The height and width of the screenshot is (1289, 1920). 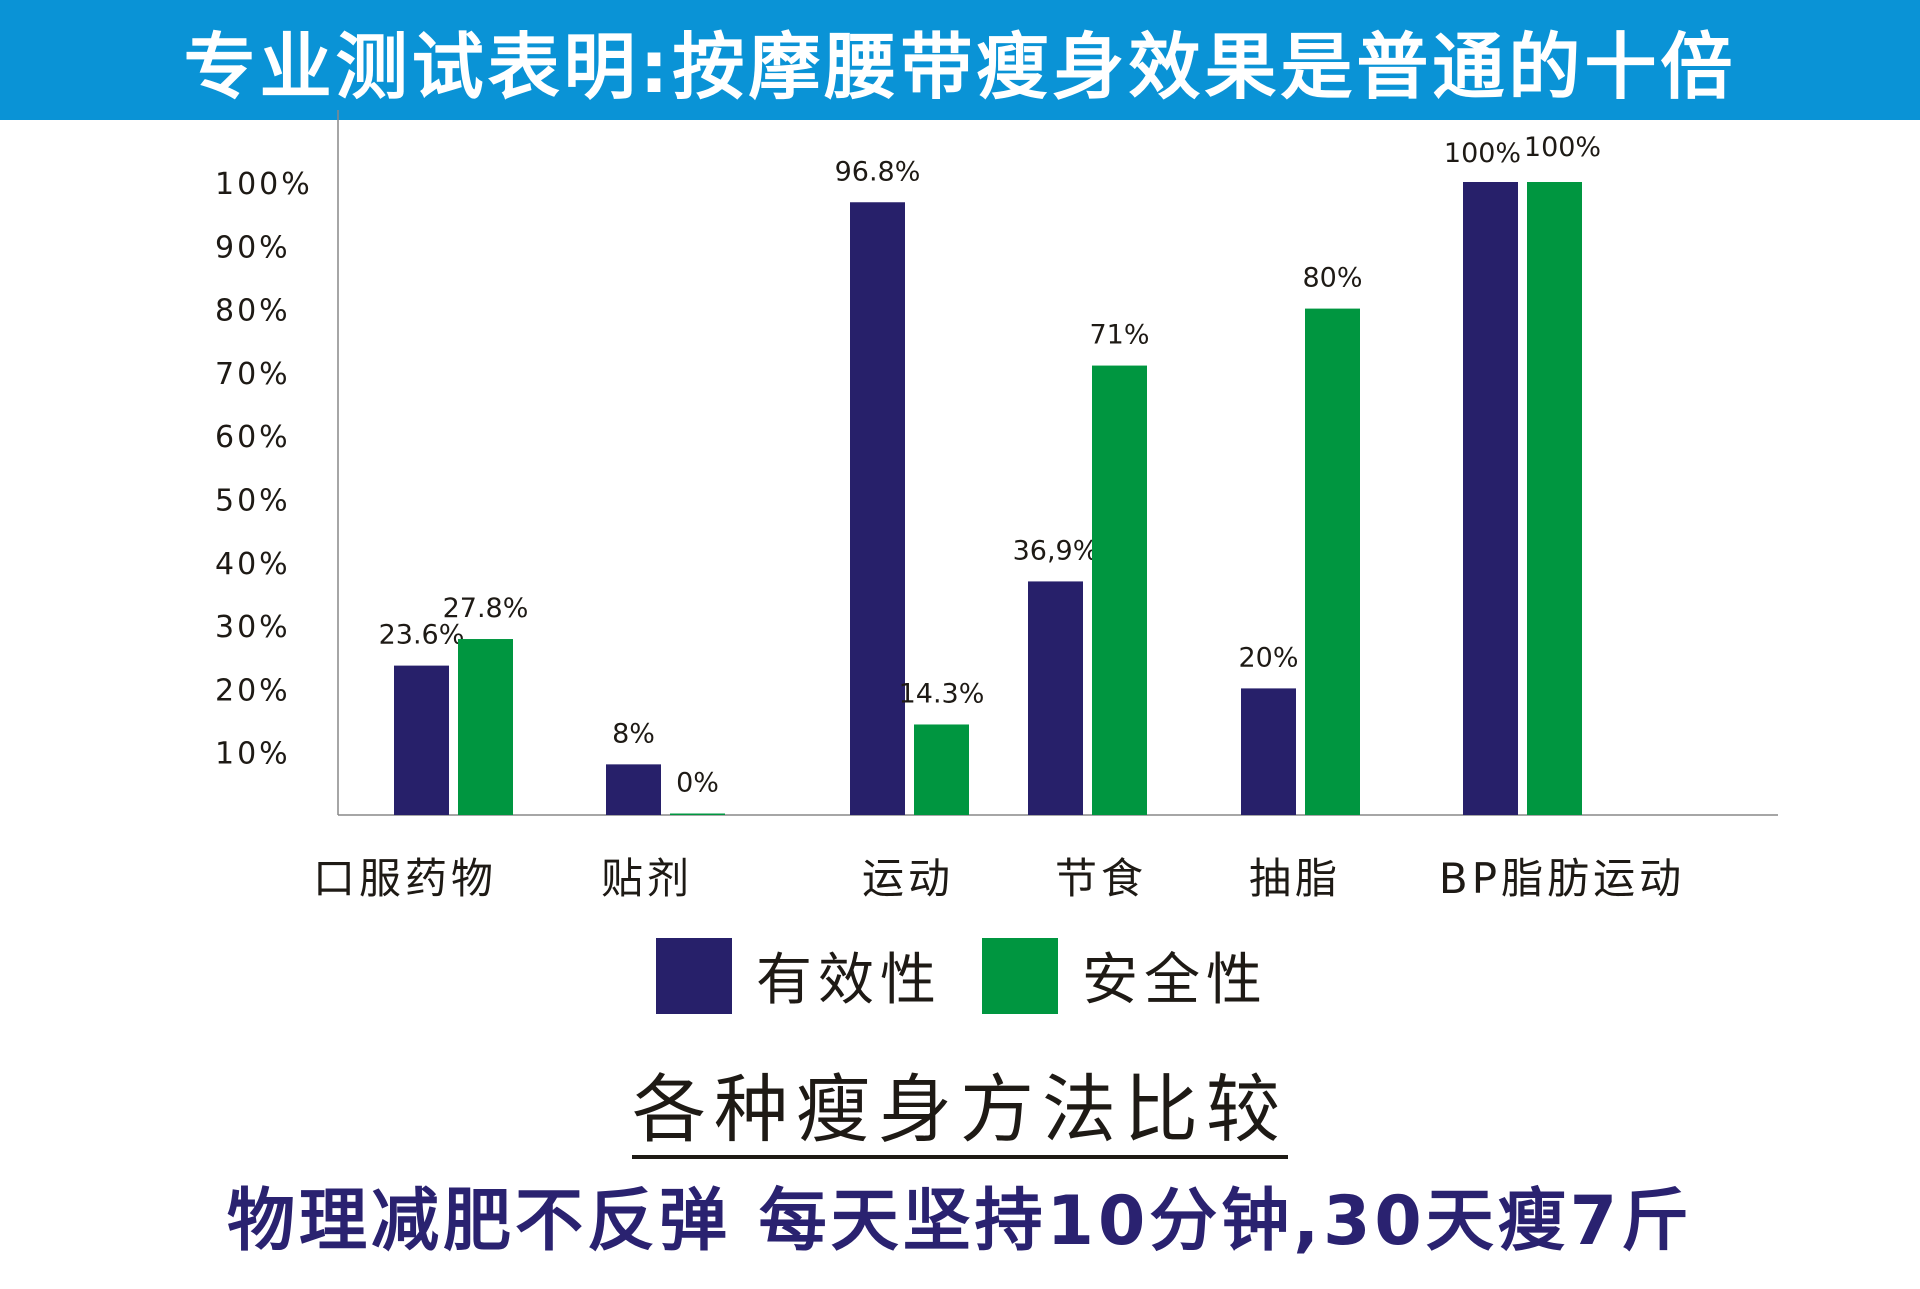 What do you see at coordinates (960, 66) in the screenshot?
I see `page-title: 专业测试表明:按摩腰带瘦身效果是普通的十倍` at bounding box center [960, 66].